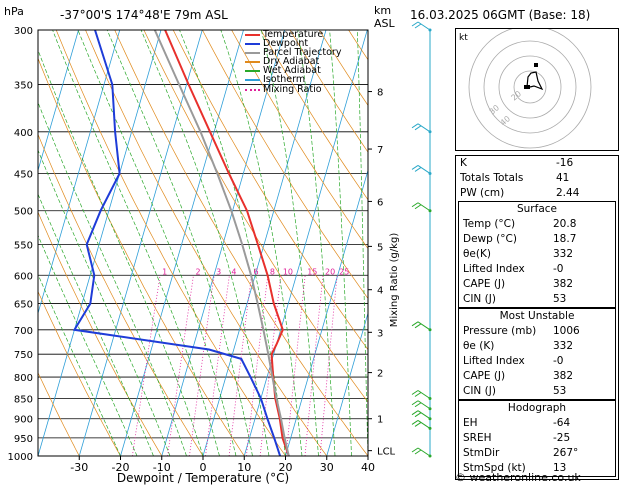 Image resolution: width=629 pixels, height=486 pixels. I want to click on surface-cape-value: 382, so click(563, 284).